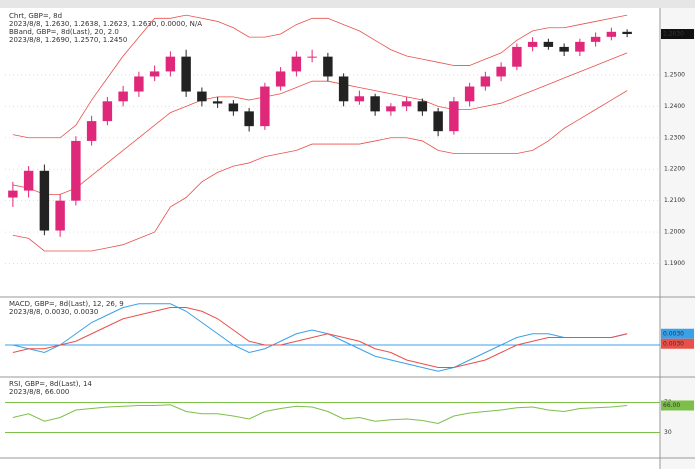  Describe the element at coordinates (674, 169) in the screenshot. I see `y-tick-label: 1.2200` at that location.